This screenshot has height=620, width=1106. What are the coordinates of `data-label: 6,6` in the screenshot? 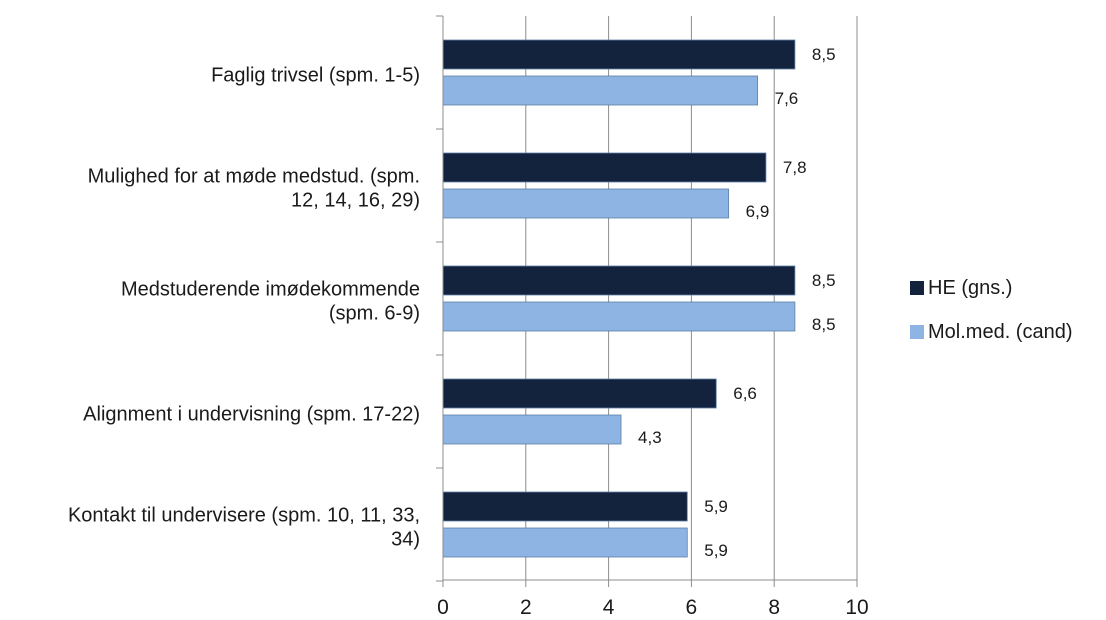 It's located at (745, 393).